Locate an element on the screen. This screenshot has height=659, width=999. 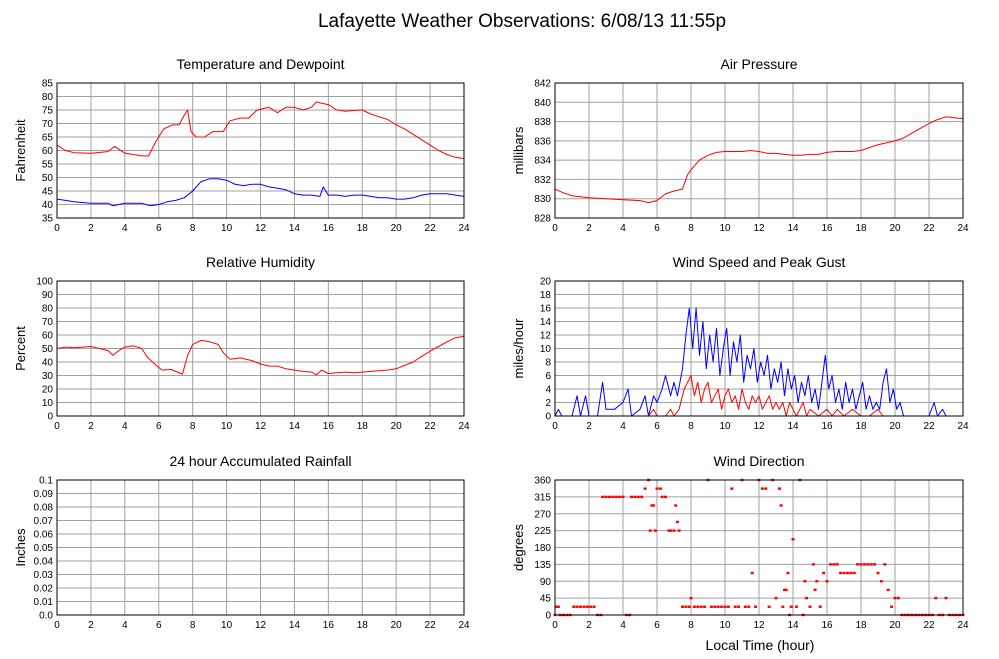
y-tick-label: 16 is located at coordinates (546, 309).